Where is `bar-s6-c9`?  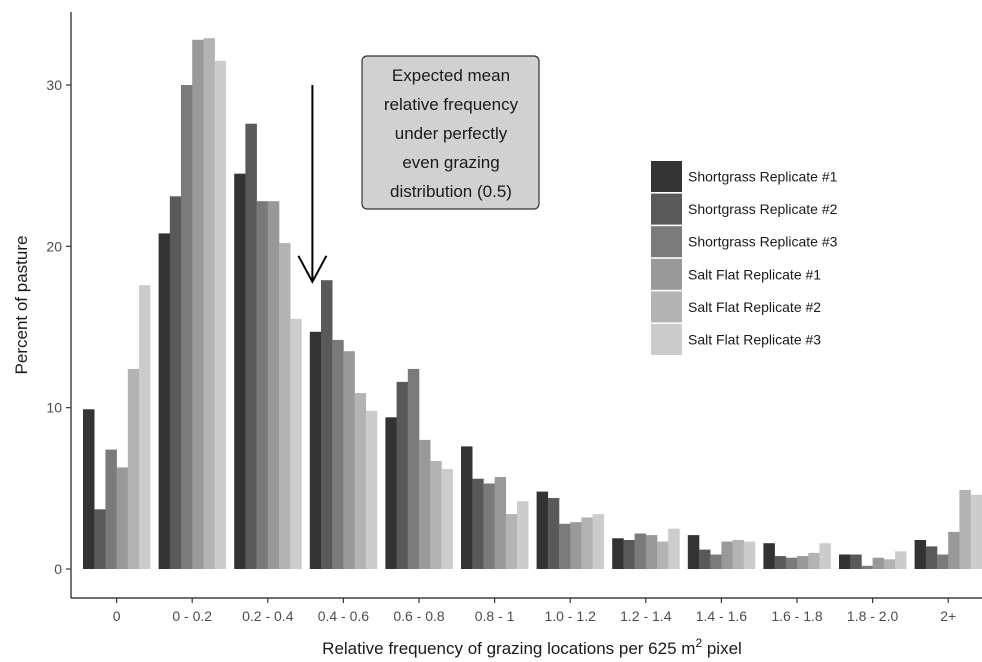 bar-s6-c9 is located at coordinates (749, 555).